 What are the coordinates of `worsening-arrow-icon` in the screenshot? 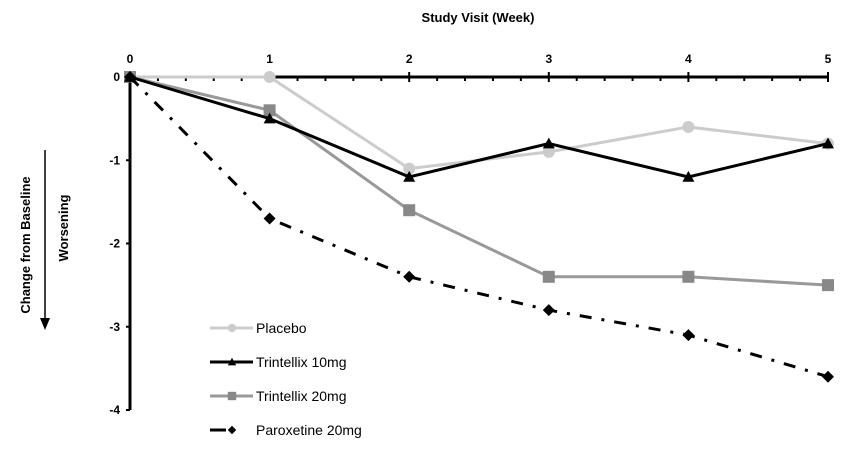 It's located at (45, 324).